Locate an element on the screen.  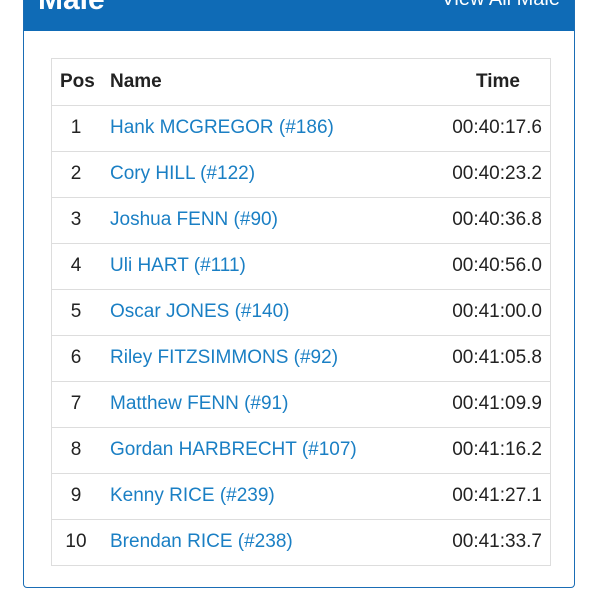
runner-link: Hank MCGREGOR (#186) is located at coordinates (222, 127).